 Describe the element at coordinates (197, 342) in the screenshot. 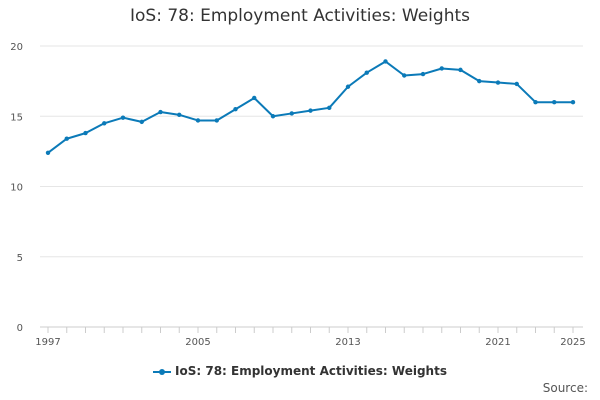

I see `x-tick-label: 2005` at that location.